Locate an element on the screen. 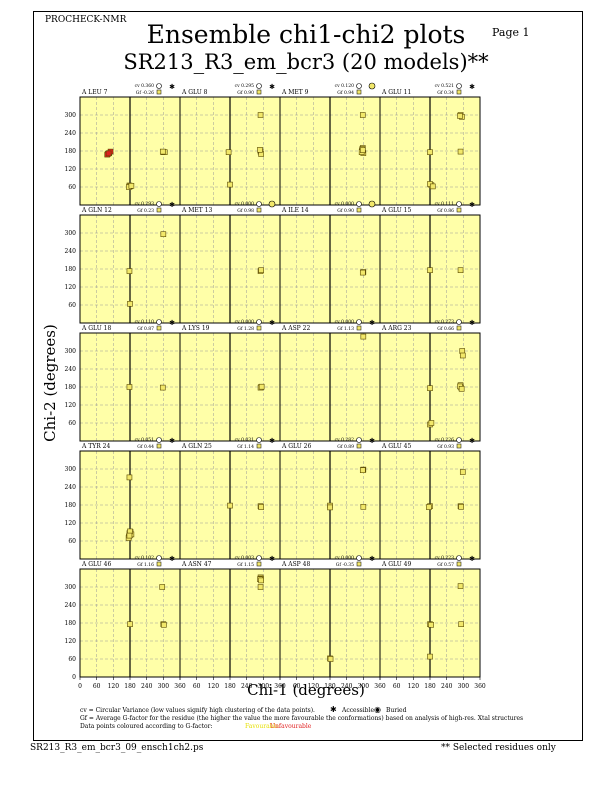 The image size is (612, 792). gf-value: Gf -0.35 is located at coordinates (345, 565).